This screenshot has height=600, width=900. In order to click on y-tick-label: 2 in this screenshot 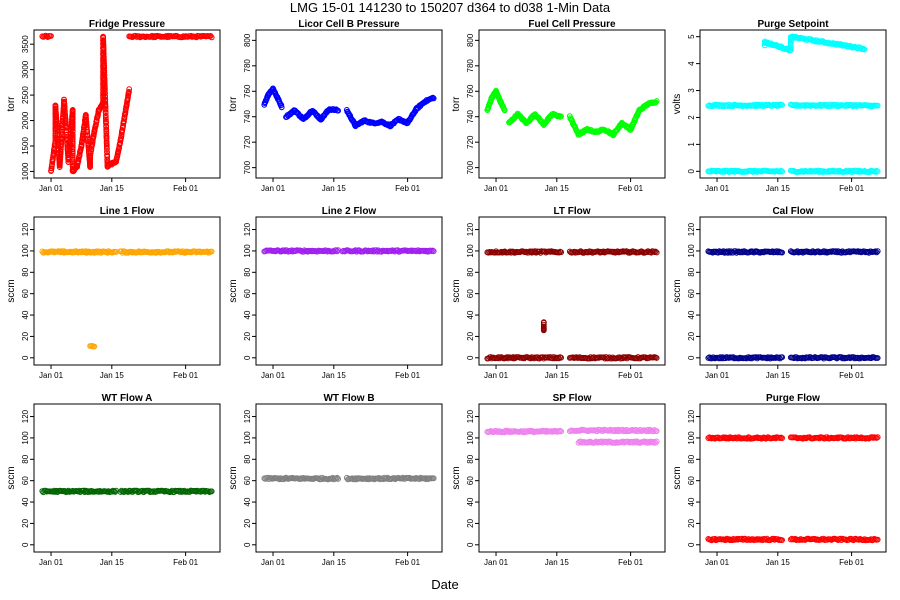, I will do `click(691, 117)`.